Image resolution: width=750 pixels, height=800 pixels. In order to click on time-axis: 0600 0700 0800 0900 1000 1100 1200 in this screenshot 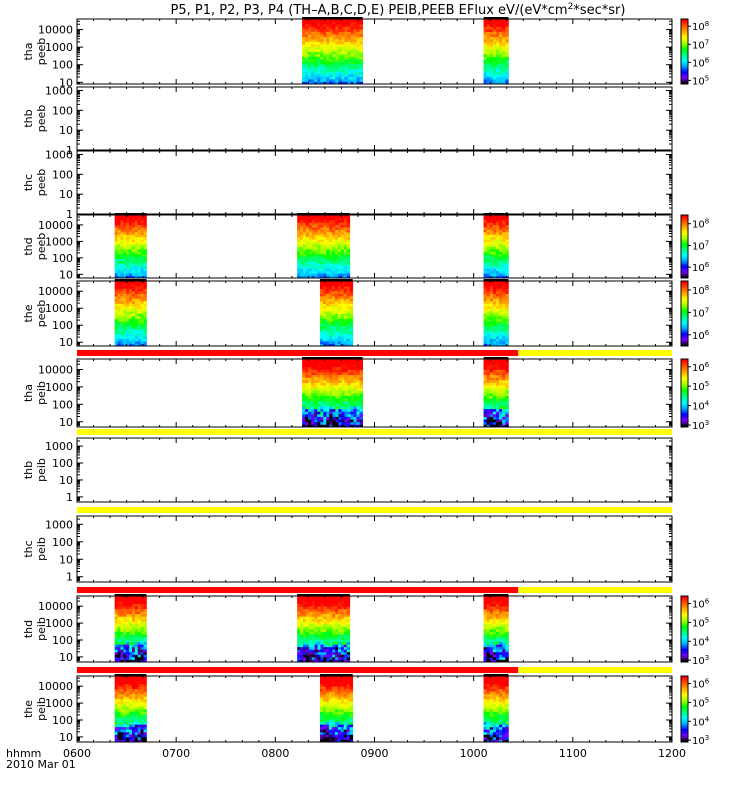, I will do `click(374, 753)`.